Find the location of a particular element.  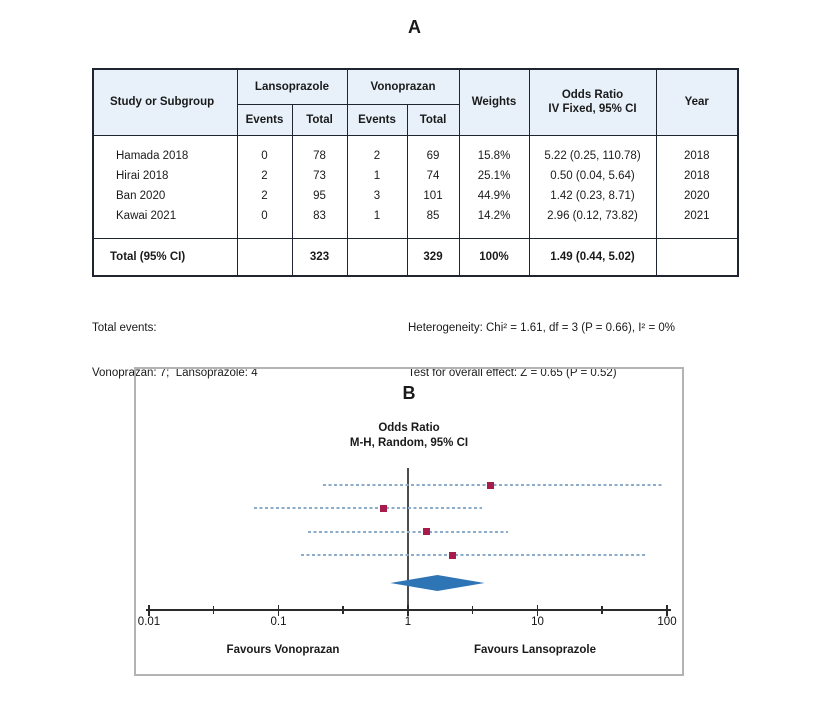

year-value: 2021 is located at coordinates (697, 221).